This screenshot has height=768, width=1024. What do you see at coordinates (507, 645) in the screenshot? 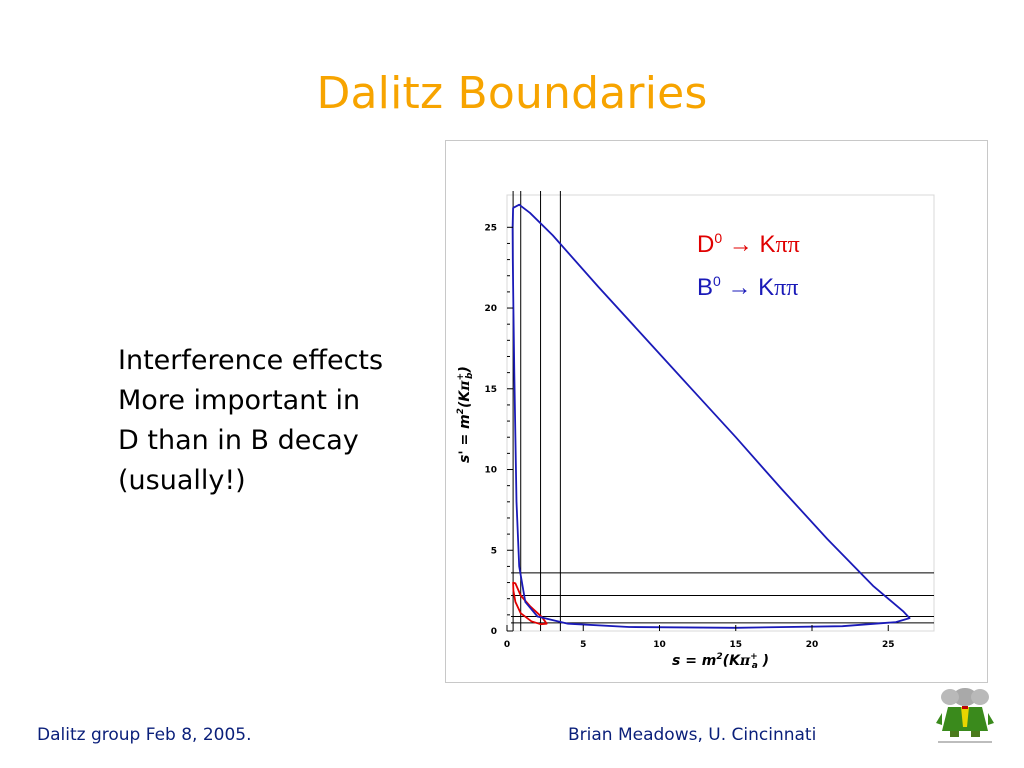
I see `x-tick-label: 0` at bounding box center [507, 645].